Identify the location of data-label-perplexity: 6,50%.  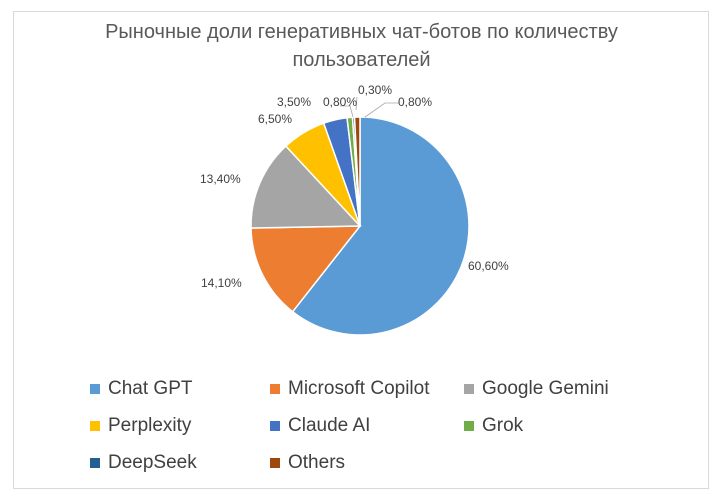
(275, 119).